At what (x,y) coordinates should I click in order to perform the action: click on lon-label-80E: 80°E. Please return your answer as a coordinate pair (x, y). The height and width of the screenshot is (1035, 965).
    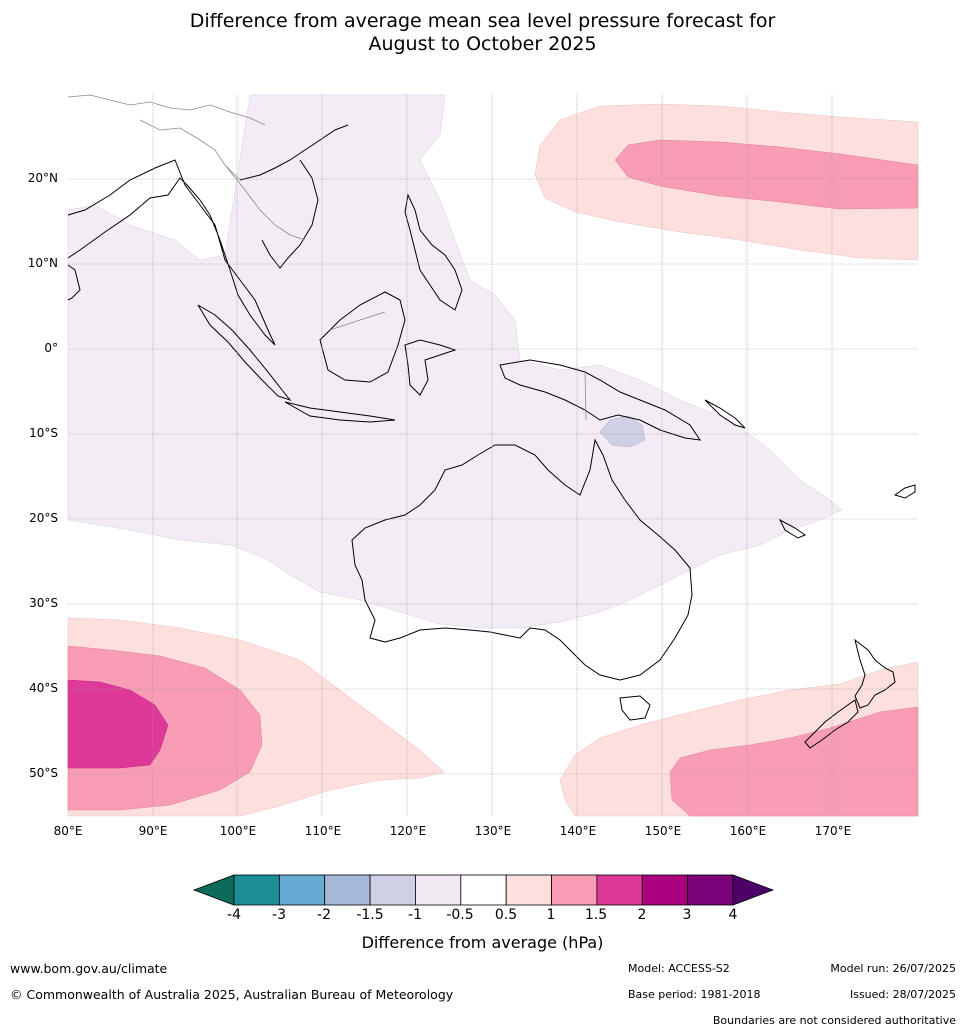
    Looking at the image, I should click on (68, 831).